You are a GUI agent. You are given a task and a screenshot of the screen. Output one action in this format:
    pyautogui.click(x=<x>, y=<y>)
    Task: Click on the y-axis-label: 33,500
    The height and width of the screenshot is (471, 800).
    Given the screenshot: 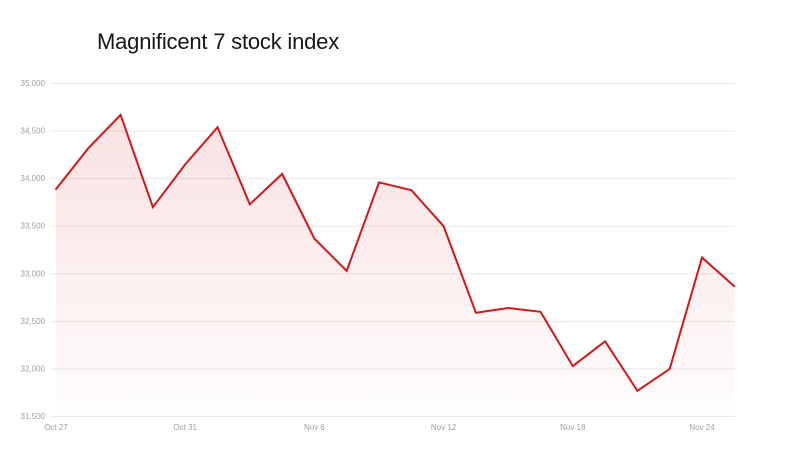 What is the action you would take?
    pyautogui.click(x=33, y=226)
    